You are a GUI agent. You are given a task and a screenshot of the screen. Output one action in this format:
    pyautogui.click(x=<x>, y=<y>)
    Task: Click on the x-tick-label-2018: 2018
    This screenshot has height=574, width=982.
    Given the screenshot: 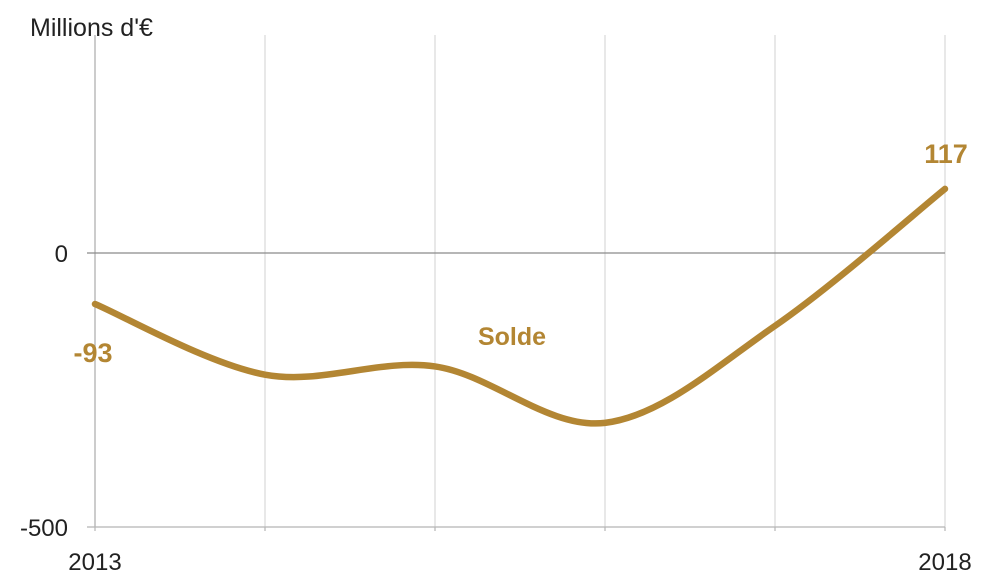 What is the action you would take?
    pyautogui.click(x=944, y=561)
    